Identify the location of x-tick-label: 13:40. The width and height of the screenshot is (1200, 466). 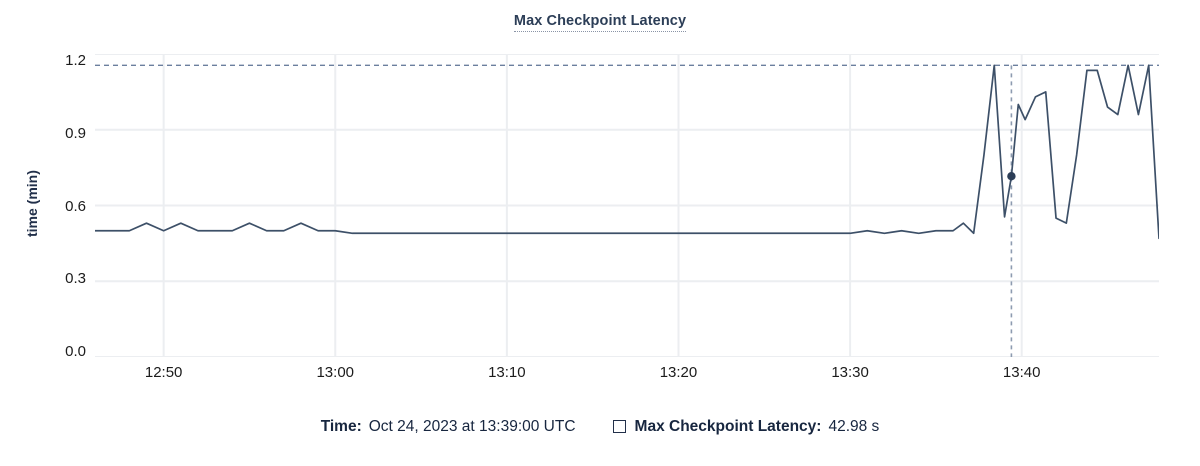
(1021, 372).